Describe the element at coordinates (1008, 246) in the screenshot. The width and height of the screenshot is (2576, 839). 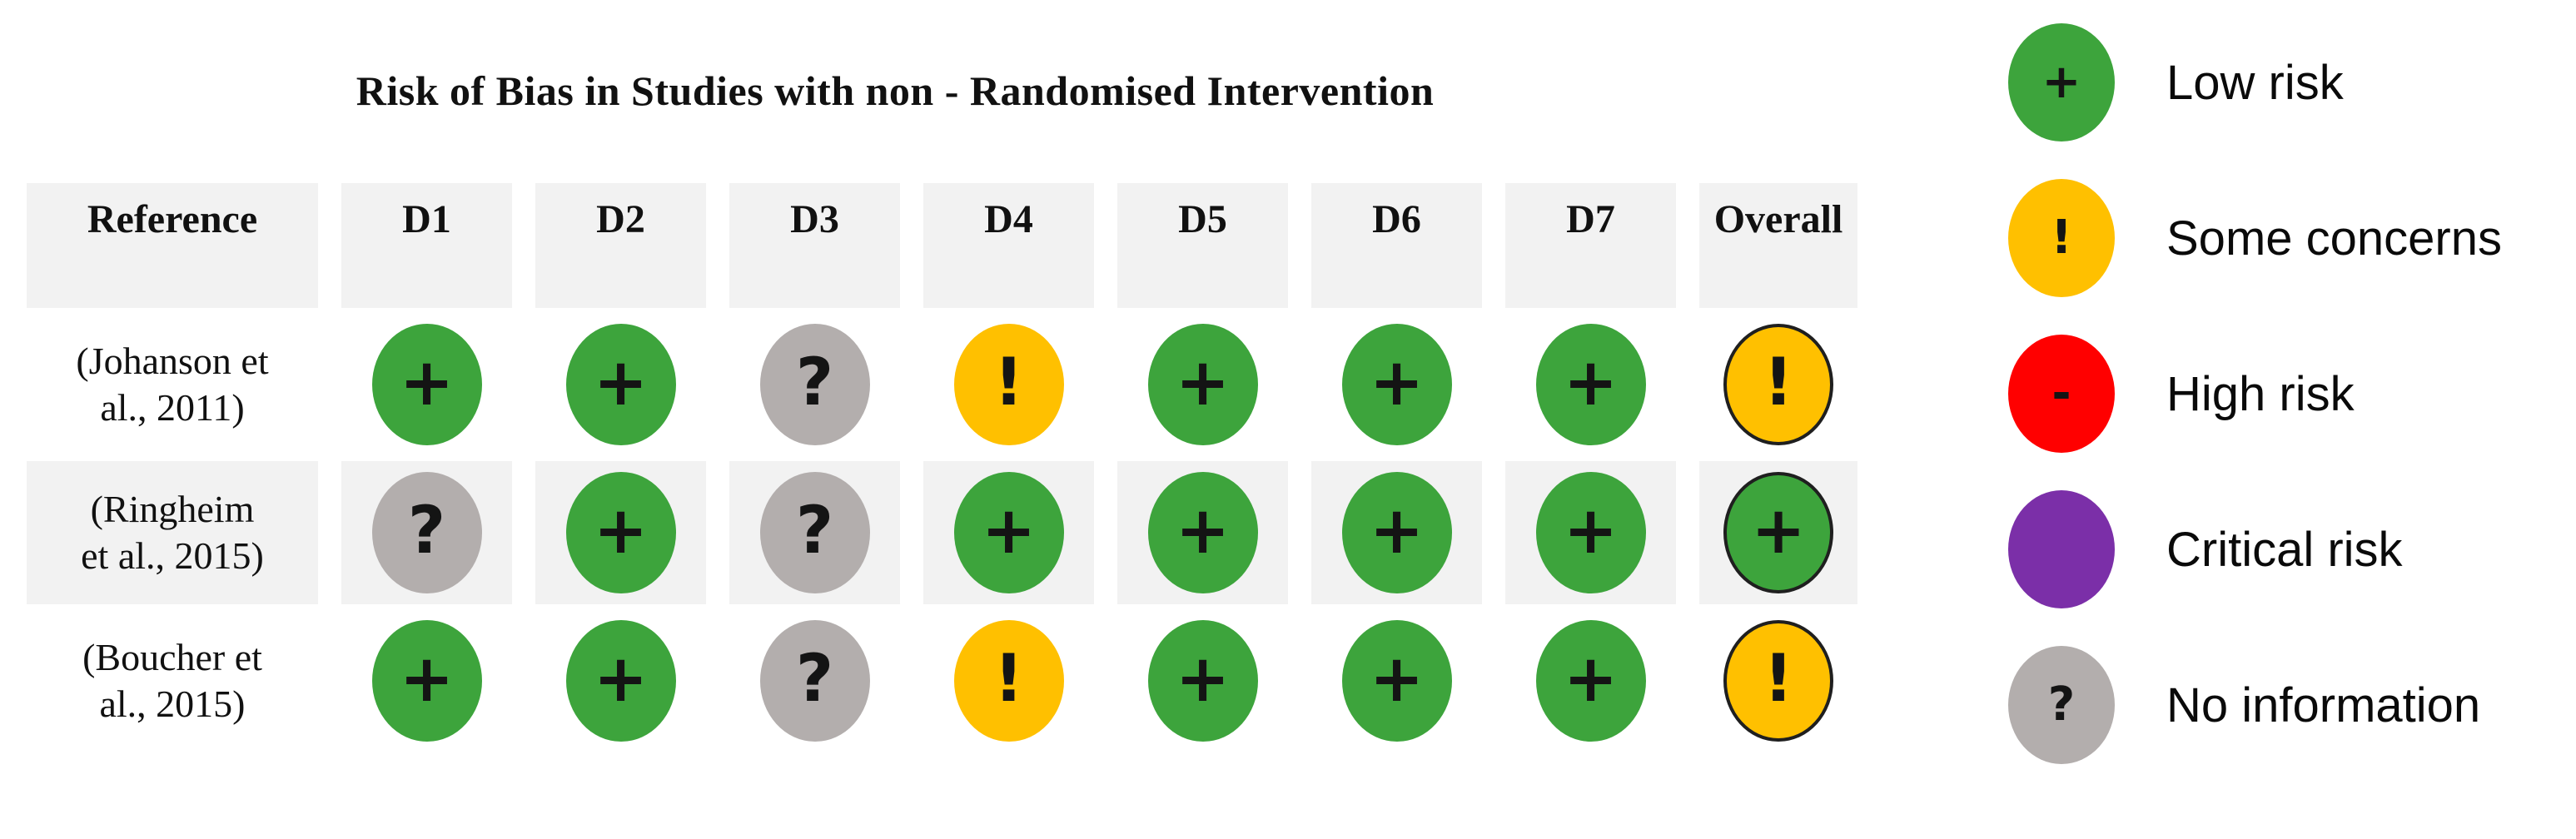
I see `column-header-d4: D4` at that location.